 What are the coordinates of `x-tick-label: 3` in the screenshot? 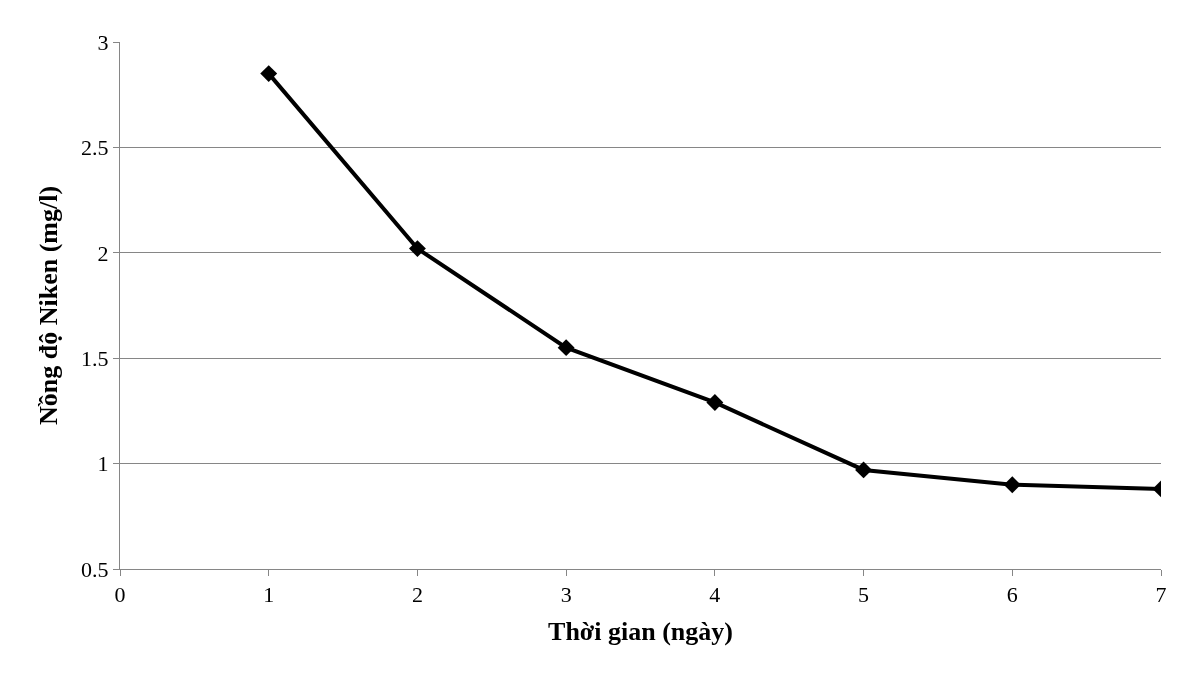 It's located at (566, 595).